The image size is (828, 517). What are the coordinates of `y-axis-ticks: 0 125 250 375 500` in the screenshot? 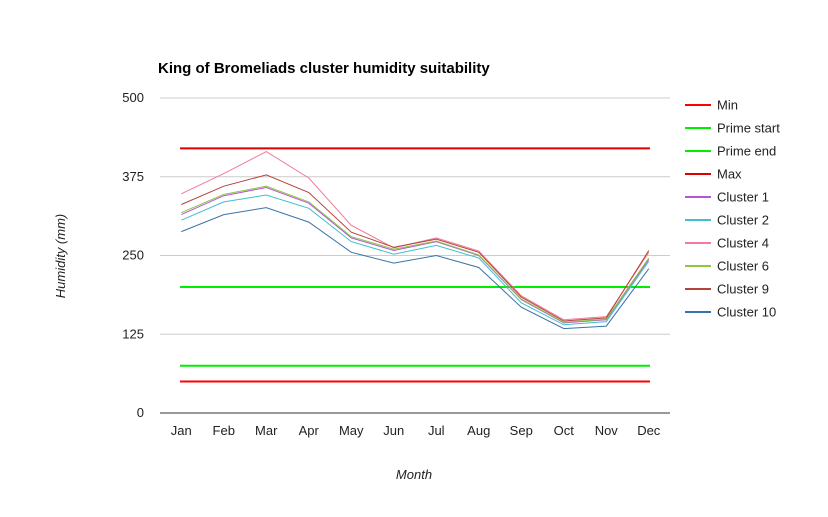 It's located at (133, 255).